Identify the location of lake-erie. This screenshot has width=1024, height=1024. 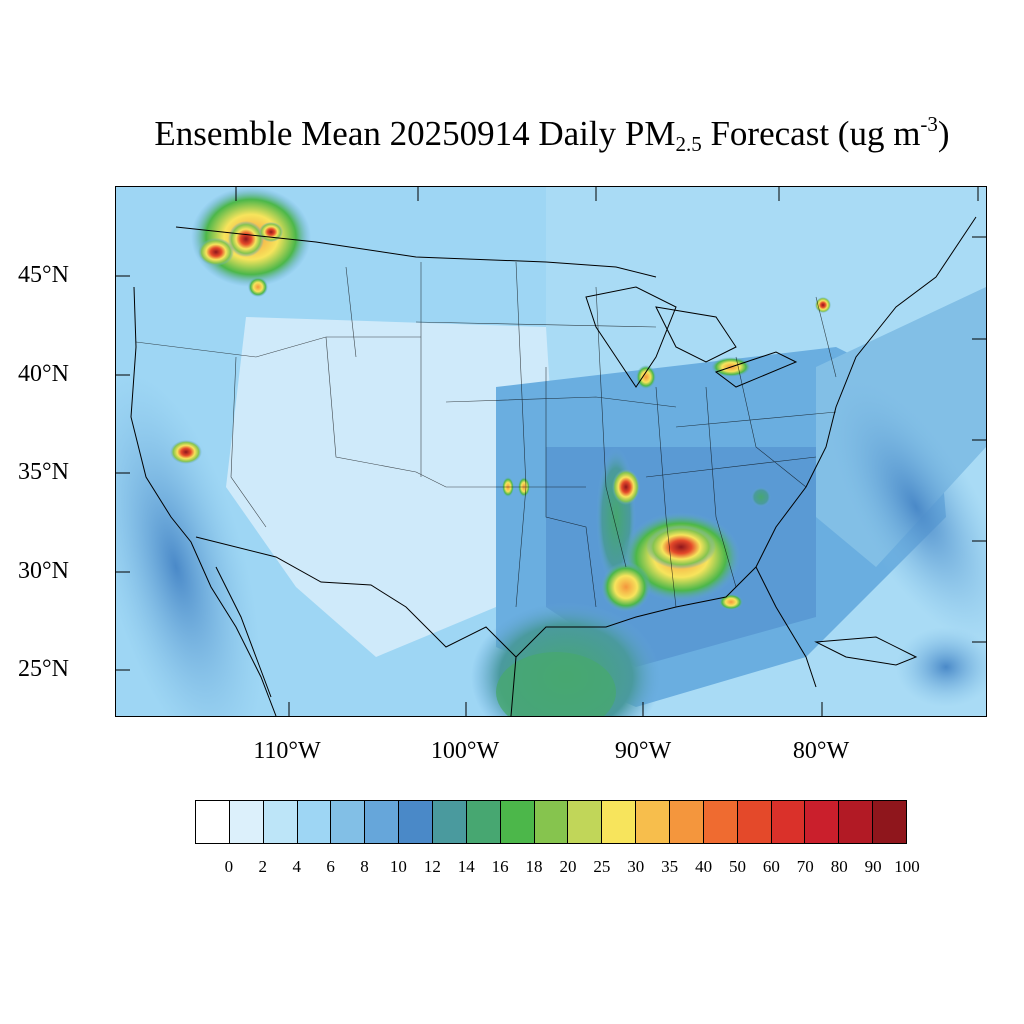
(756, 369).